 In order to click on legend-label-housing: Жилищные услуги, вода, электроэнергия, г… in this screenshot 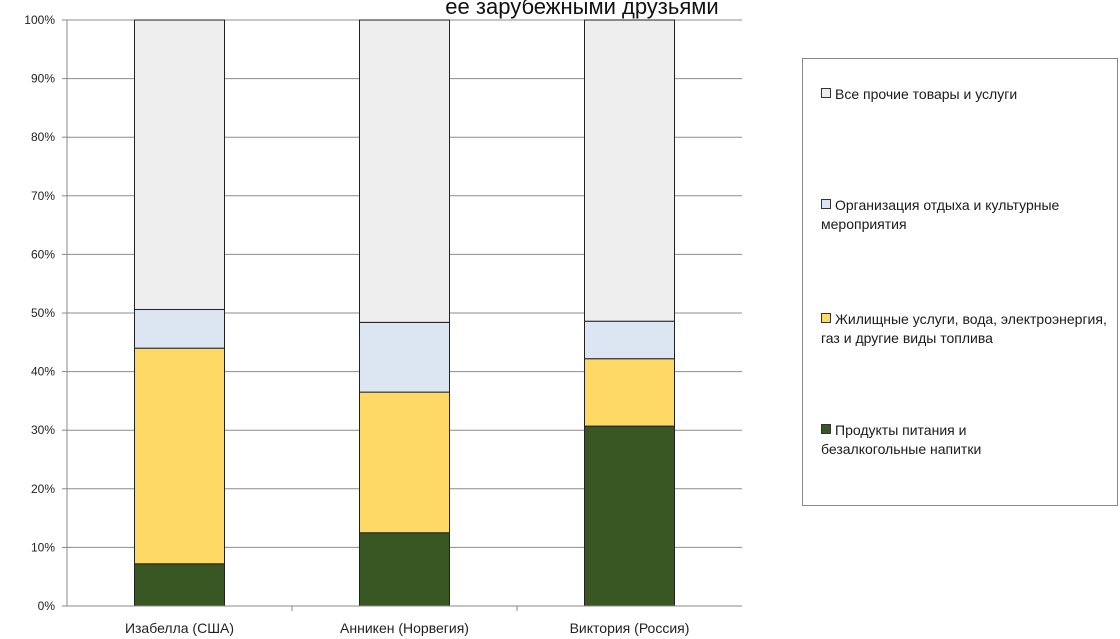, I will do `click(964, 328)`.